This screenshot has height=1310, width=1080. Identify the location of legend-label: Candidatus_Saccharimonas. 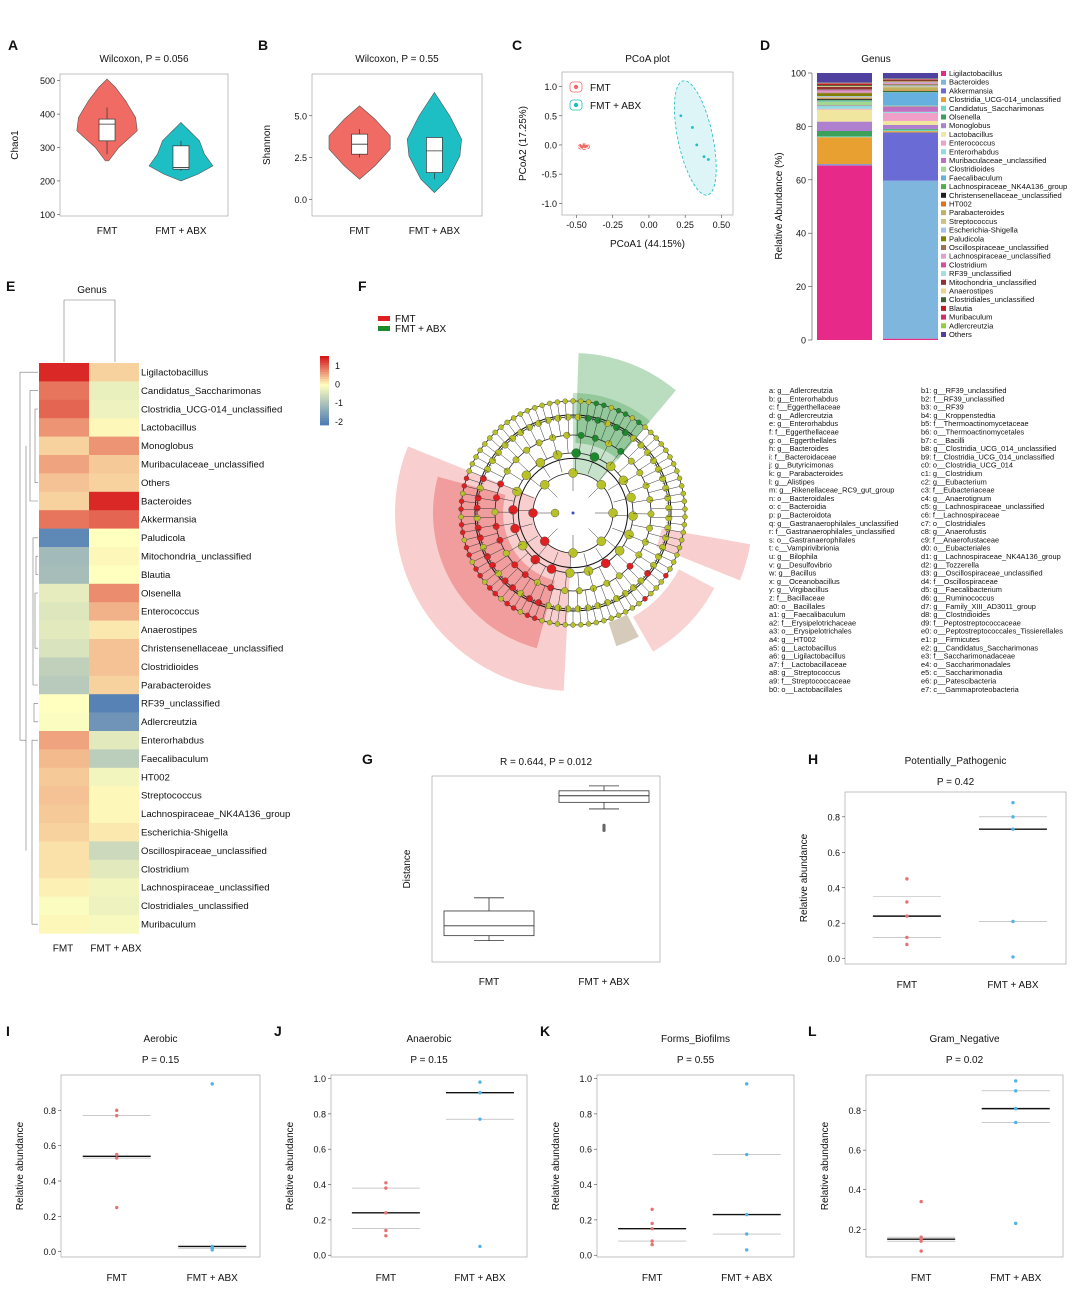
(996, 108).